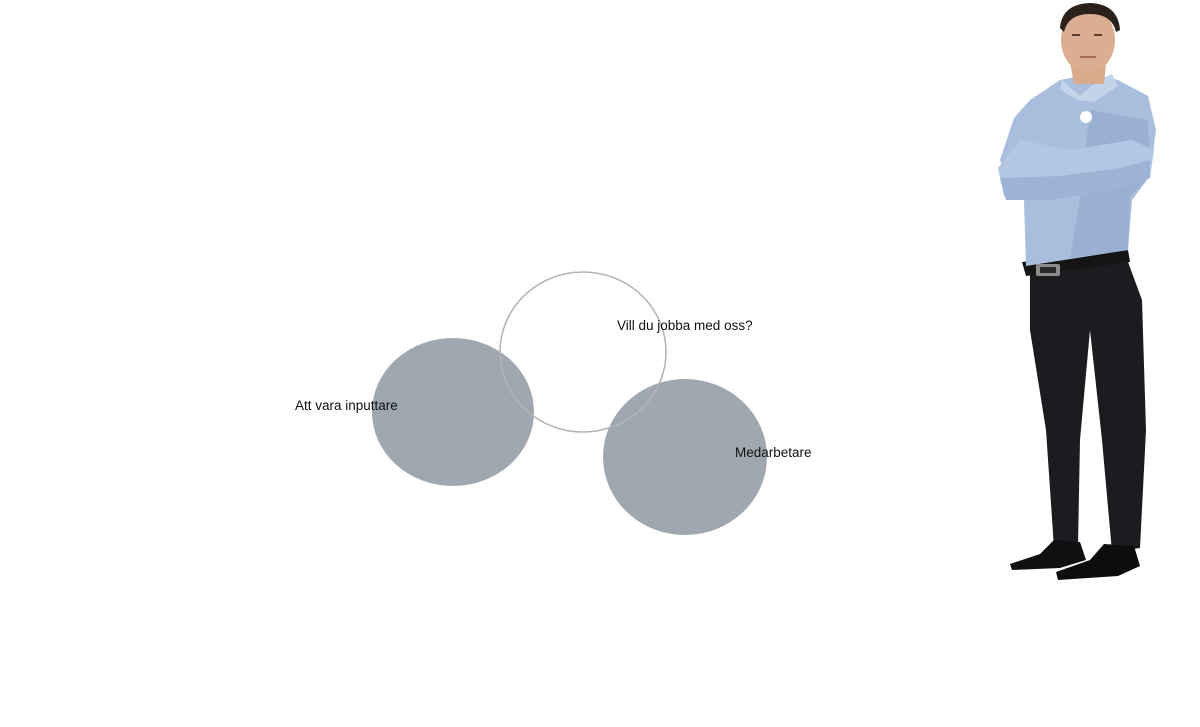  I want to click on label-question: Vill du jobba med oss?, so click(685, 325).